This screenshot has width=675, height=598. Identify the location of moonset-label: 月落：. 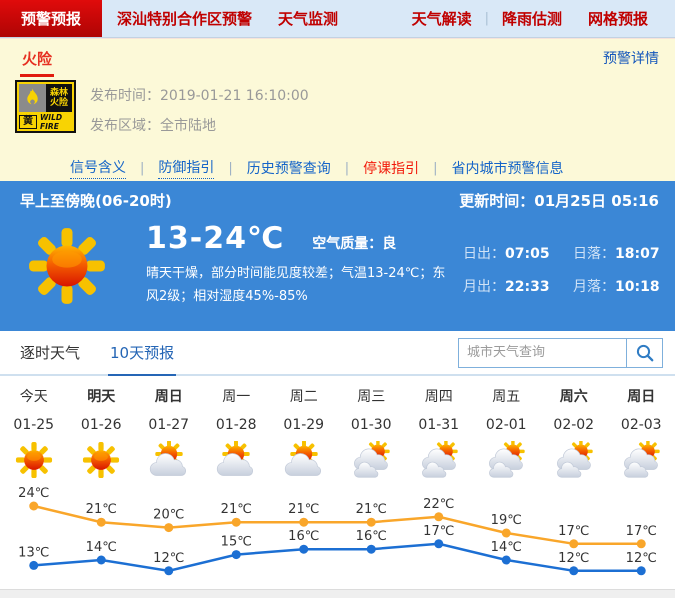
(594, 287).